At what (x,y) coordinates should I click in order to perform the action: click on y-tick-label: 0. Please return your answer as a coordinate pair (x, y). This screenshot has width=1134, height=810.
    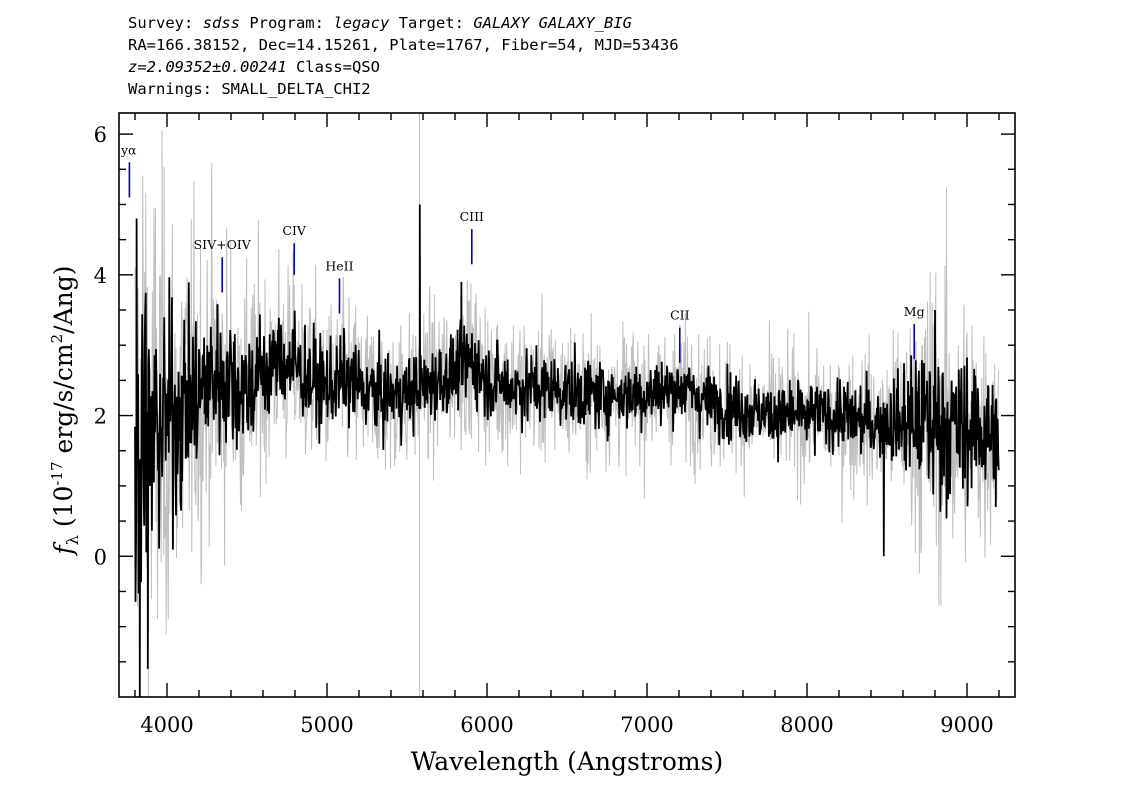
    Looking at the image, I should click on (100, 557).